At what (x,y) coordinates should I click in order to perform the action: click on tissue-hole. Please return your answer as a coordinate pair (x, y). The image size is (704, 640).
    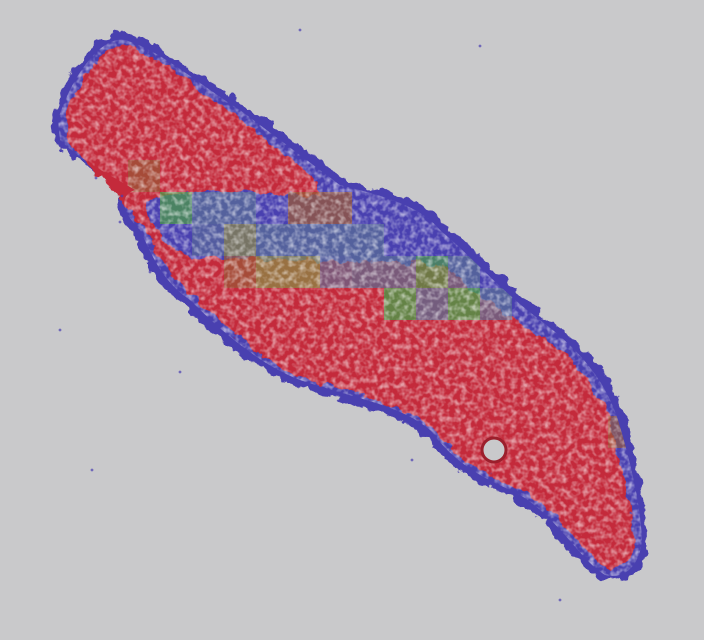
    Looking at the image, I should click on (494, 450).